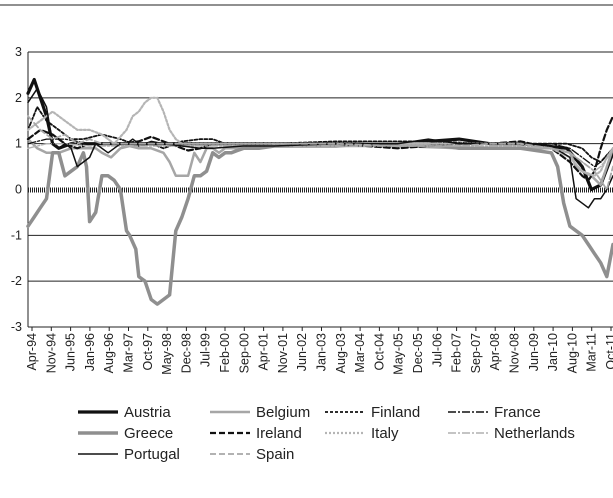 This screenshot has width=613, height=498. Describe the element at coordinates (32, 352) in the screenshot. I see `x-tick-label: Apr-94` at that location.